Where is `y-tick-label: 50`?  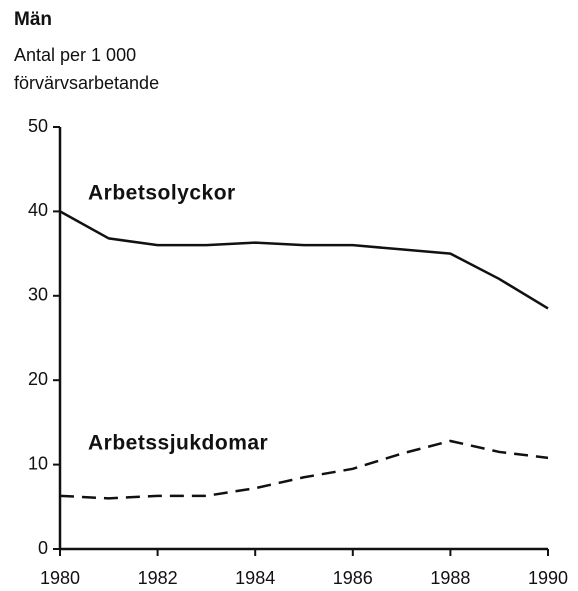
y-tick-label: 50 is located at coordinates (38, 126).